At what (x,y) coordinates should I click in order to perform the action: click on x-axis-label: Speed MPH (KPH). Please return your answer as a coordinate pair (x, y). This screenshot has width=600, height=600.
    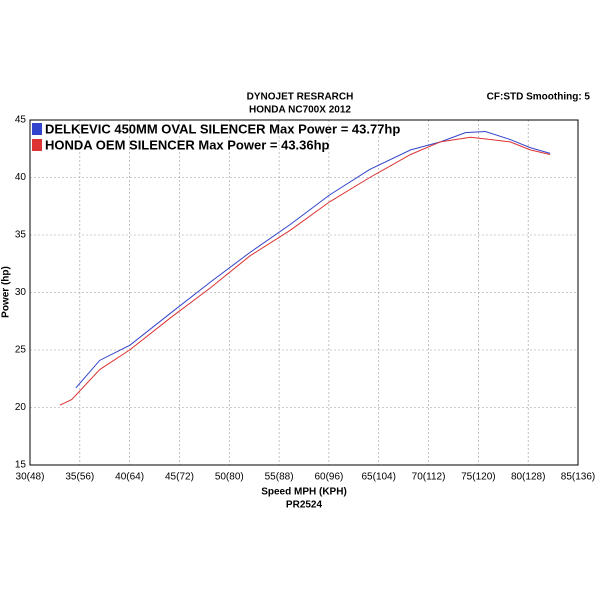
    Looking at the image, I should click on (304, 492).